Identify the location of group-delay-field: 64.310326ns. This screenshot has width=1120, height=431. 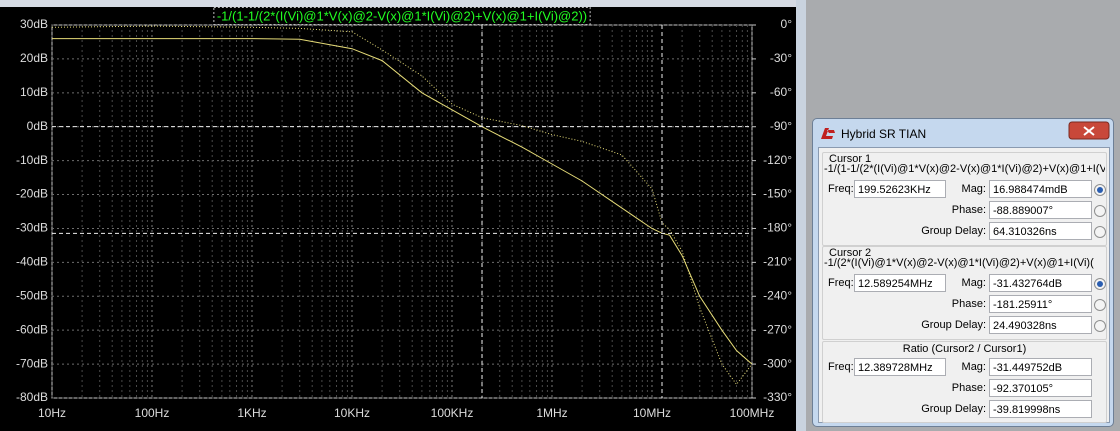
(1040, 231).